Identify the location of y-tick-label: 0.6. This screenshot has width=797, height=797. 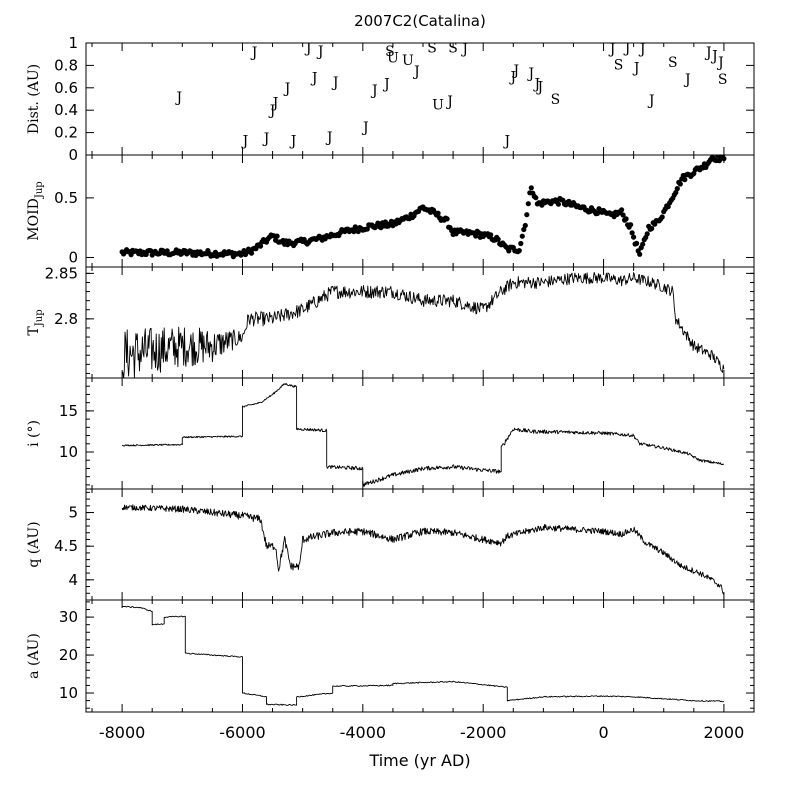
(66, 88).